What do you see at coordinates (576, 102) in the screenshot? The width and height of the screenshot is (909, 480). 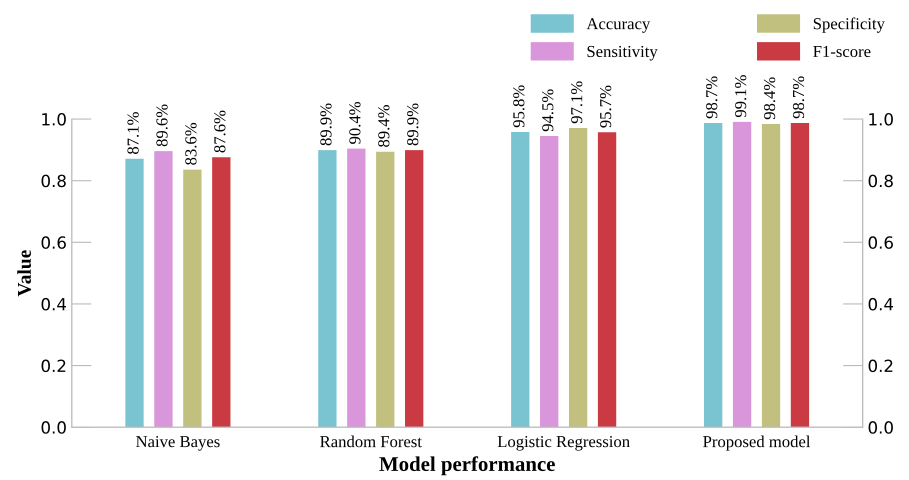 I see `data-label: 97.1%` at bounding box center [576, 102].